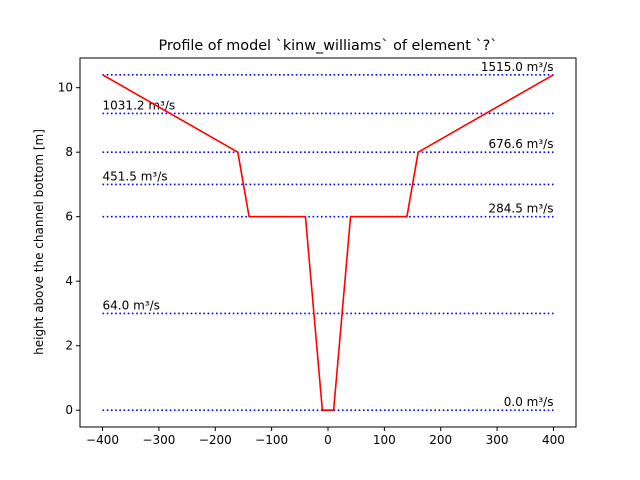 Image resolution: width=640 pixels, height=480 pixels. I want to click on discharge-level-label: 451.5 m³/s, so click(135, 176).